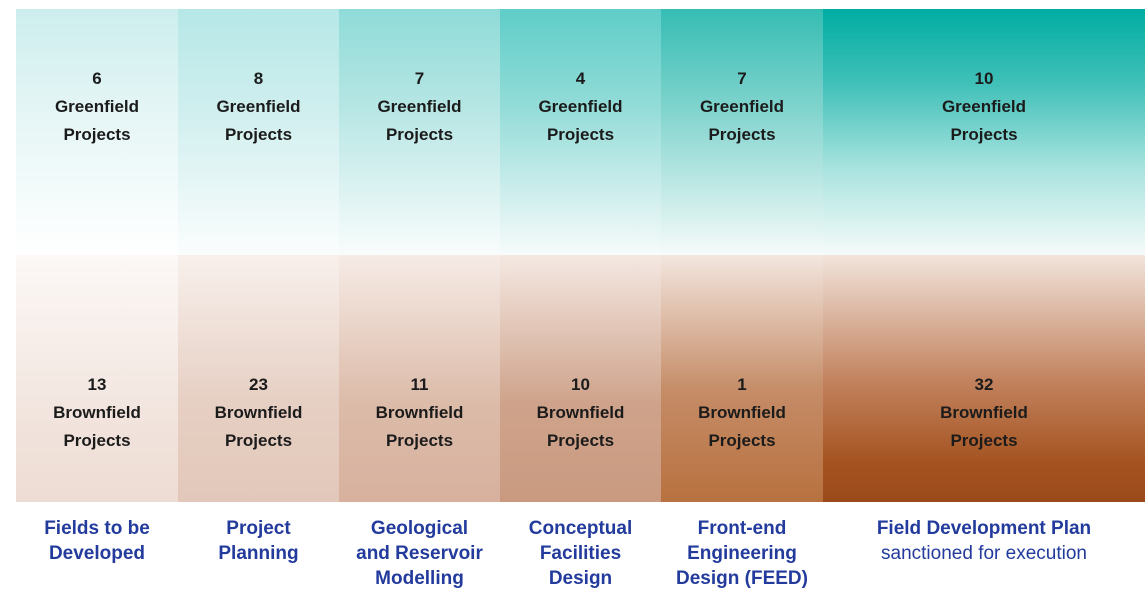  I want to click on brownfield-count: 13, so click(97, 384).